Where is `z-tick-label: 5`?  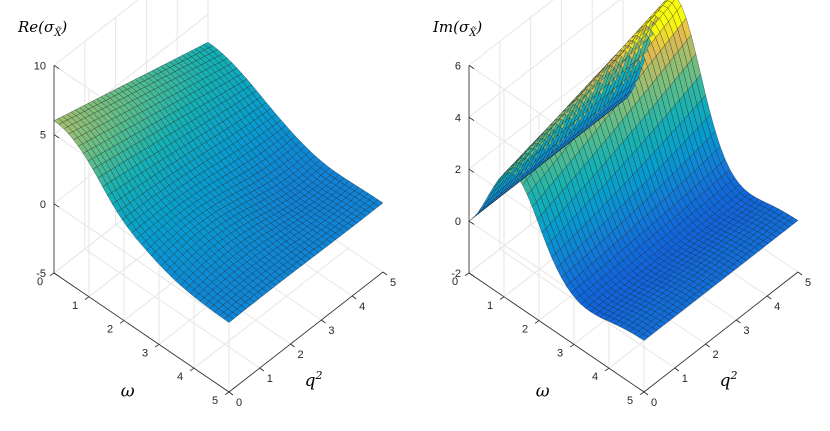 z-tick-label: 5 is located at coordinates (43, 136).